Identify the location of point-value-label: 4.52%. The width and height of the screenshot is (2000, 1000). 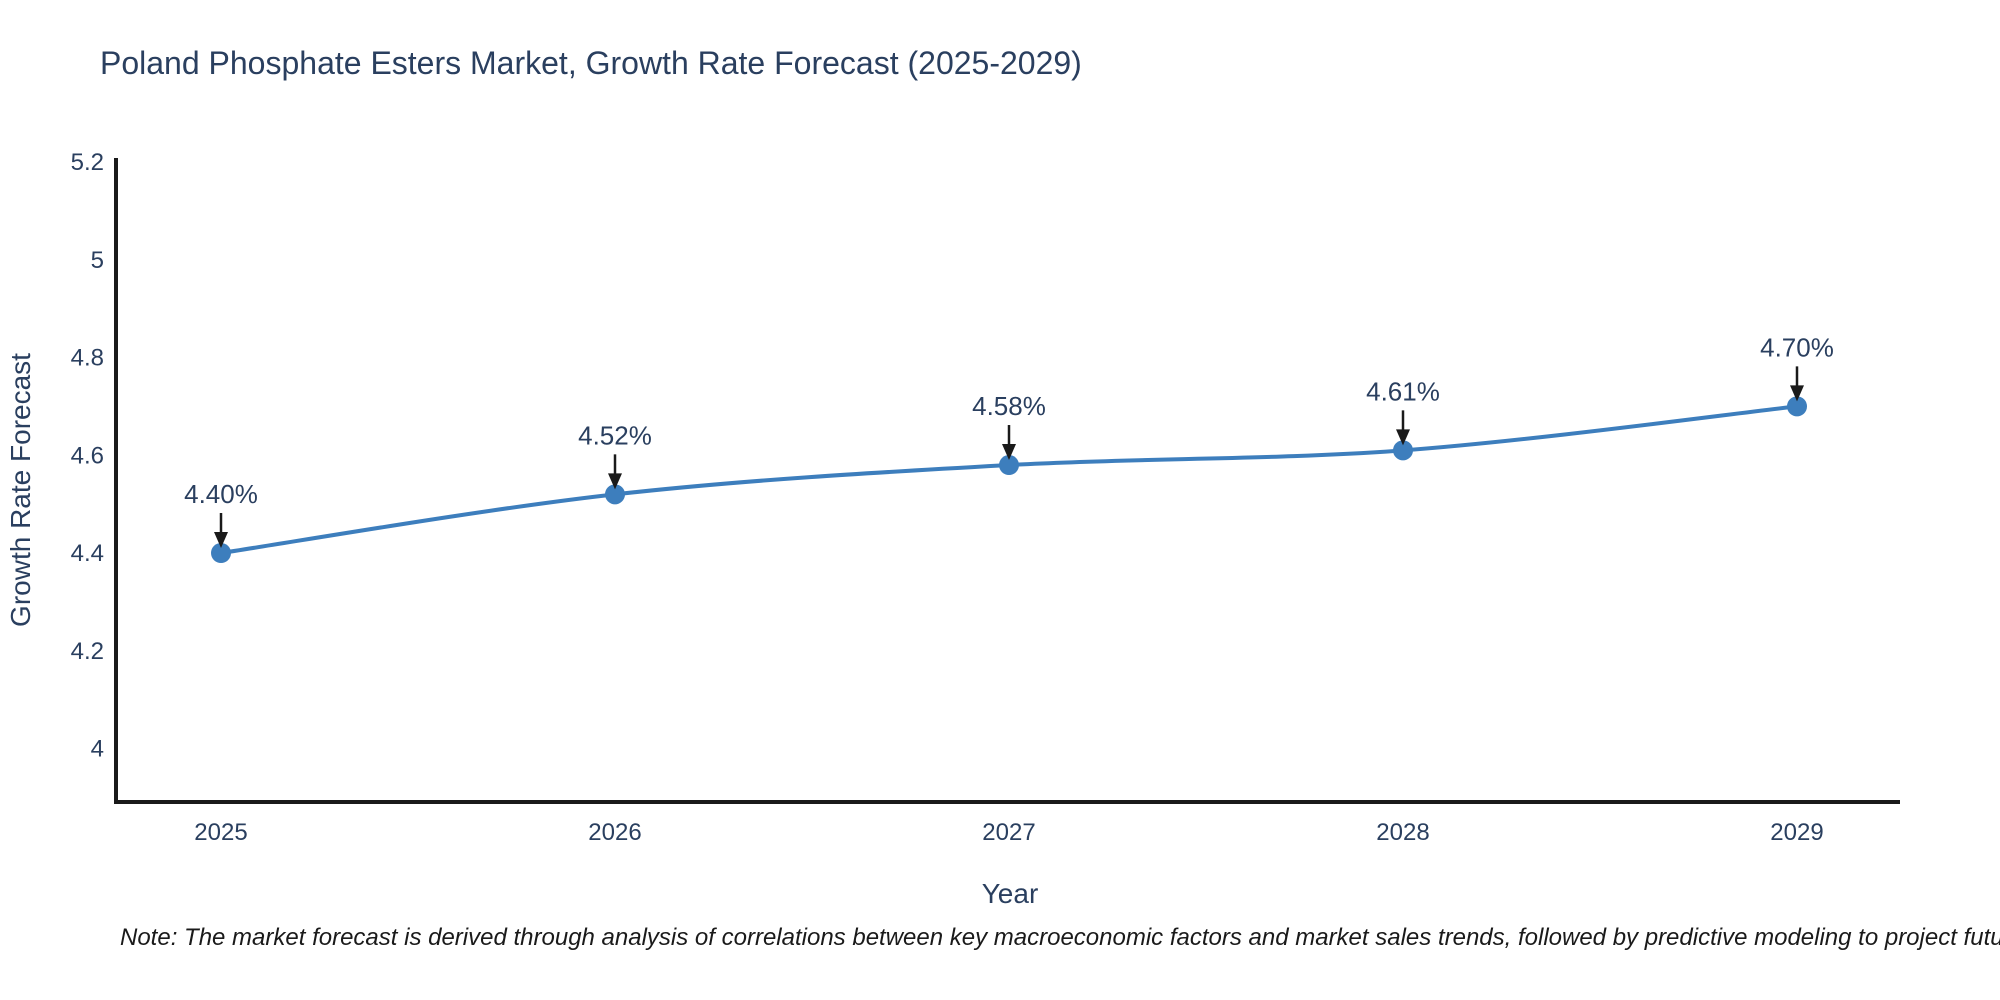
(615, 435).